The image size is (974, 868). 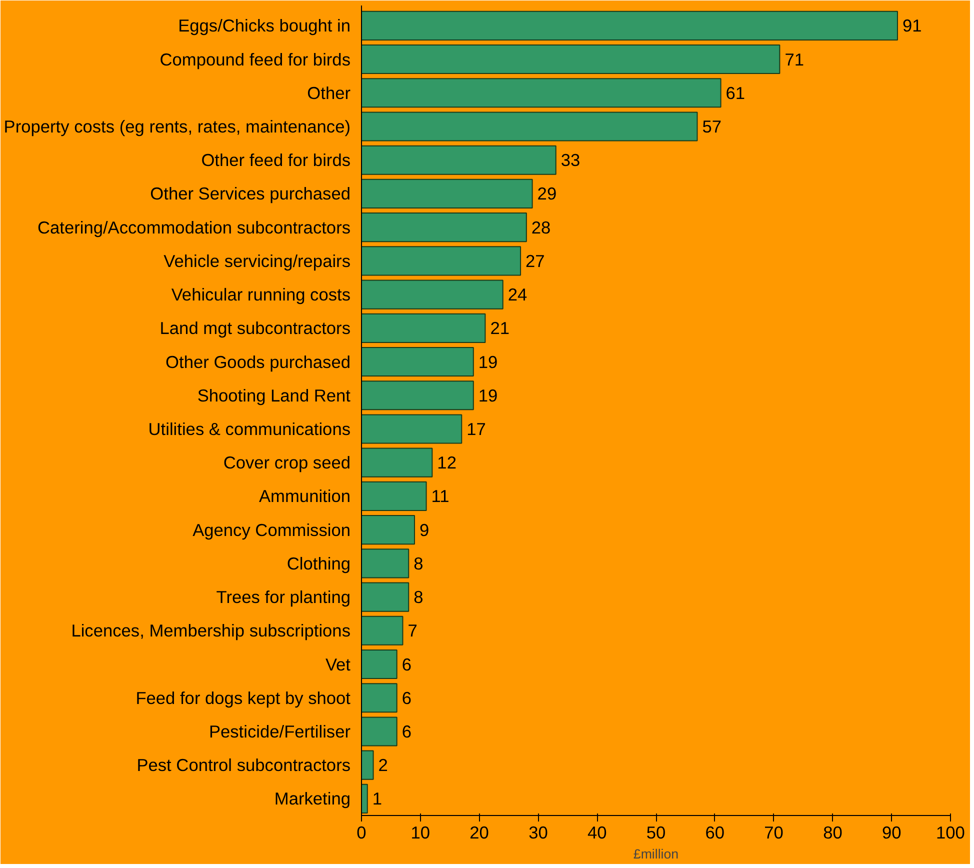 I want to click on y-tick-label: Other Goods purchased, so click(x=258, y=362).